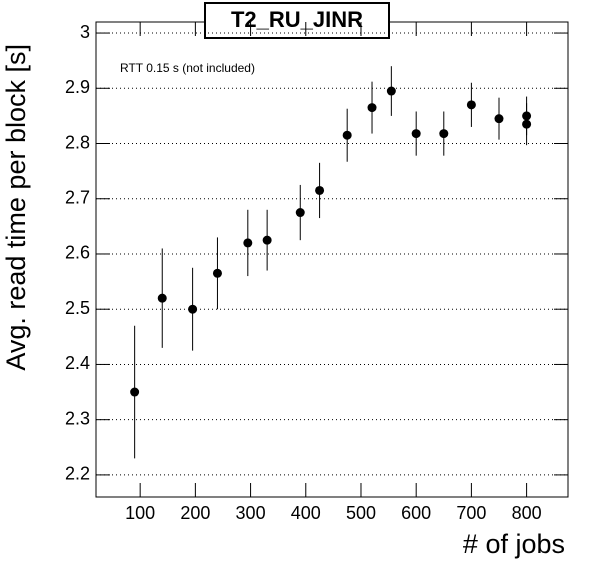 The height and width of the screenshot is (572, 596). What do you see at coordinates (527, 513) in the screenshot?
I see `x-tick-label: 800` at bounding box center [527, 513].